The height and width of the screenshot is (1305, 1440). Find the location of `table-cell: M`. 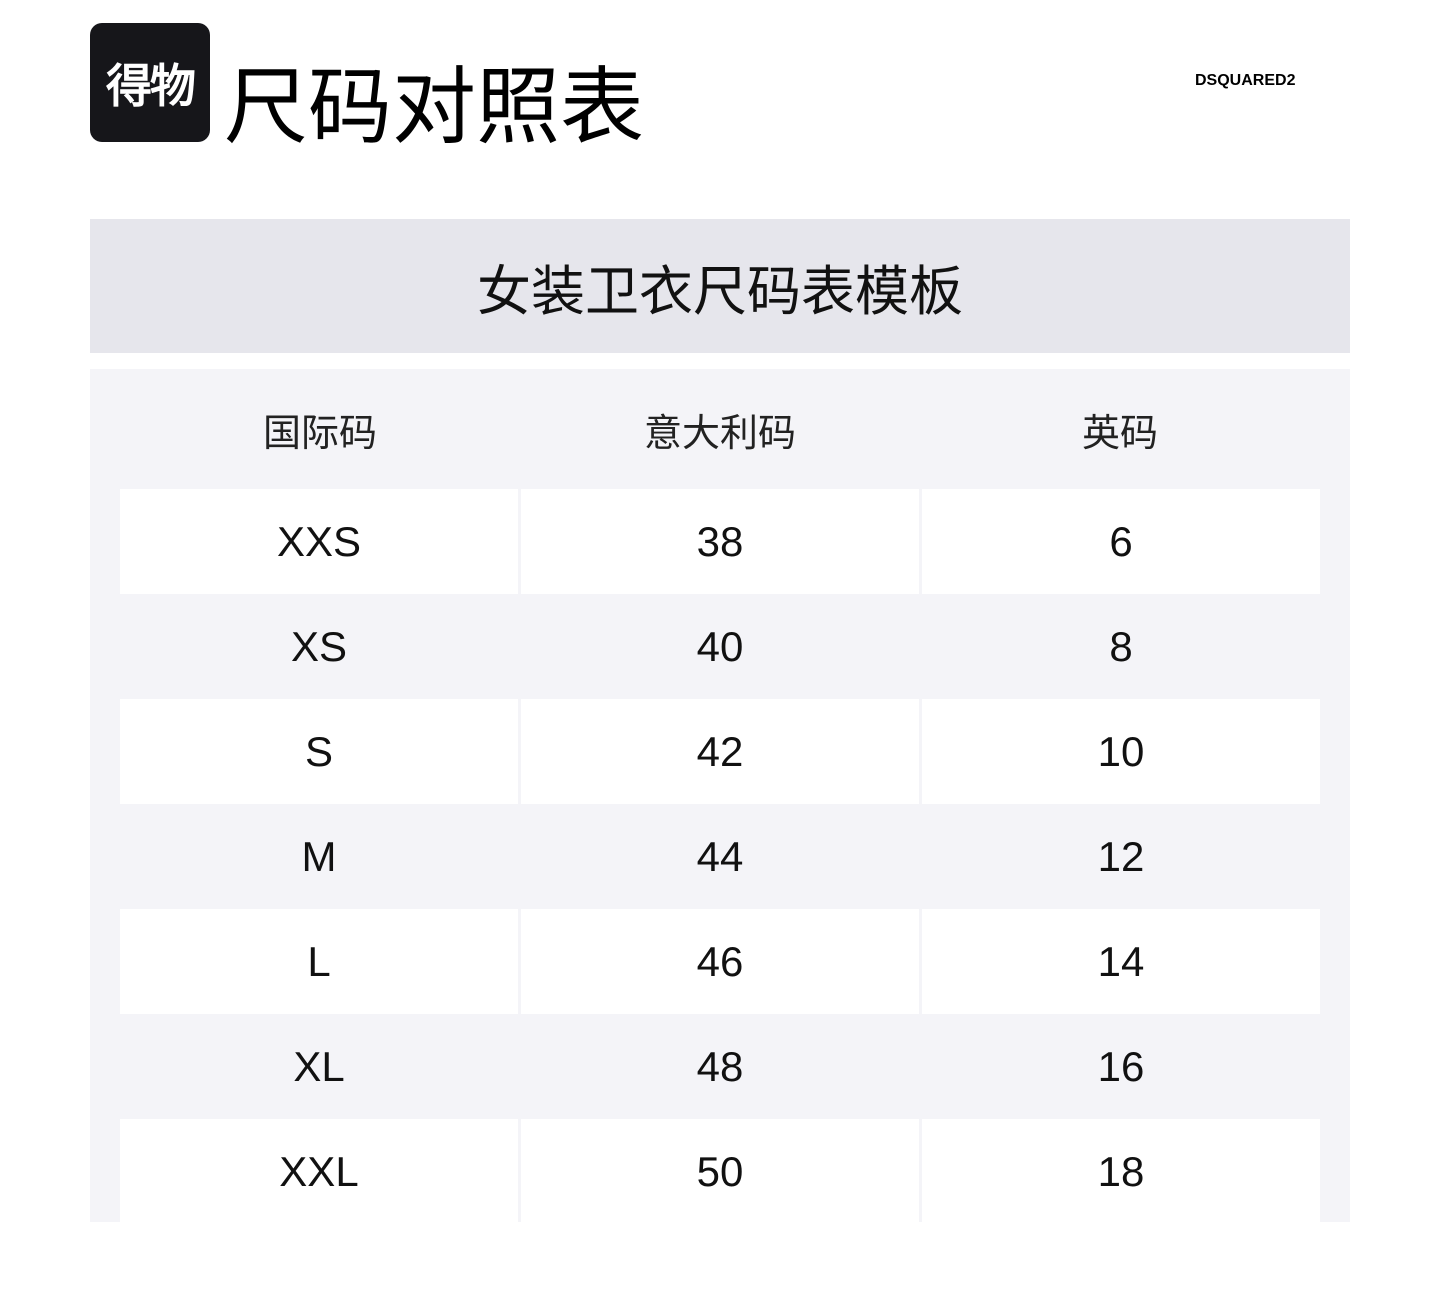

table-cell: M is located at coordinates (319, 856).